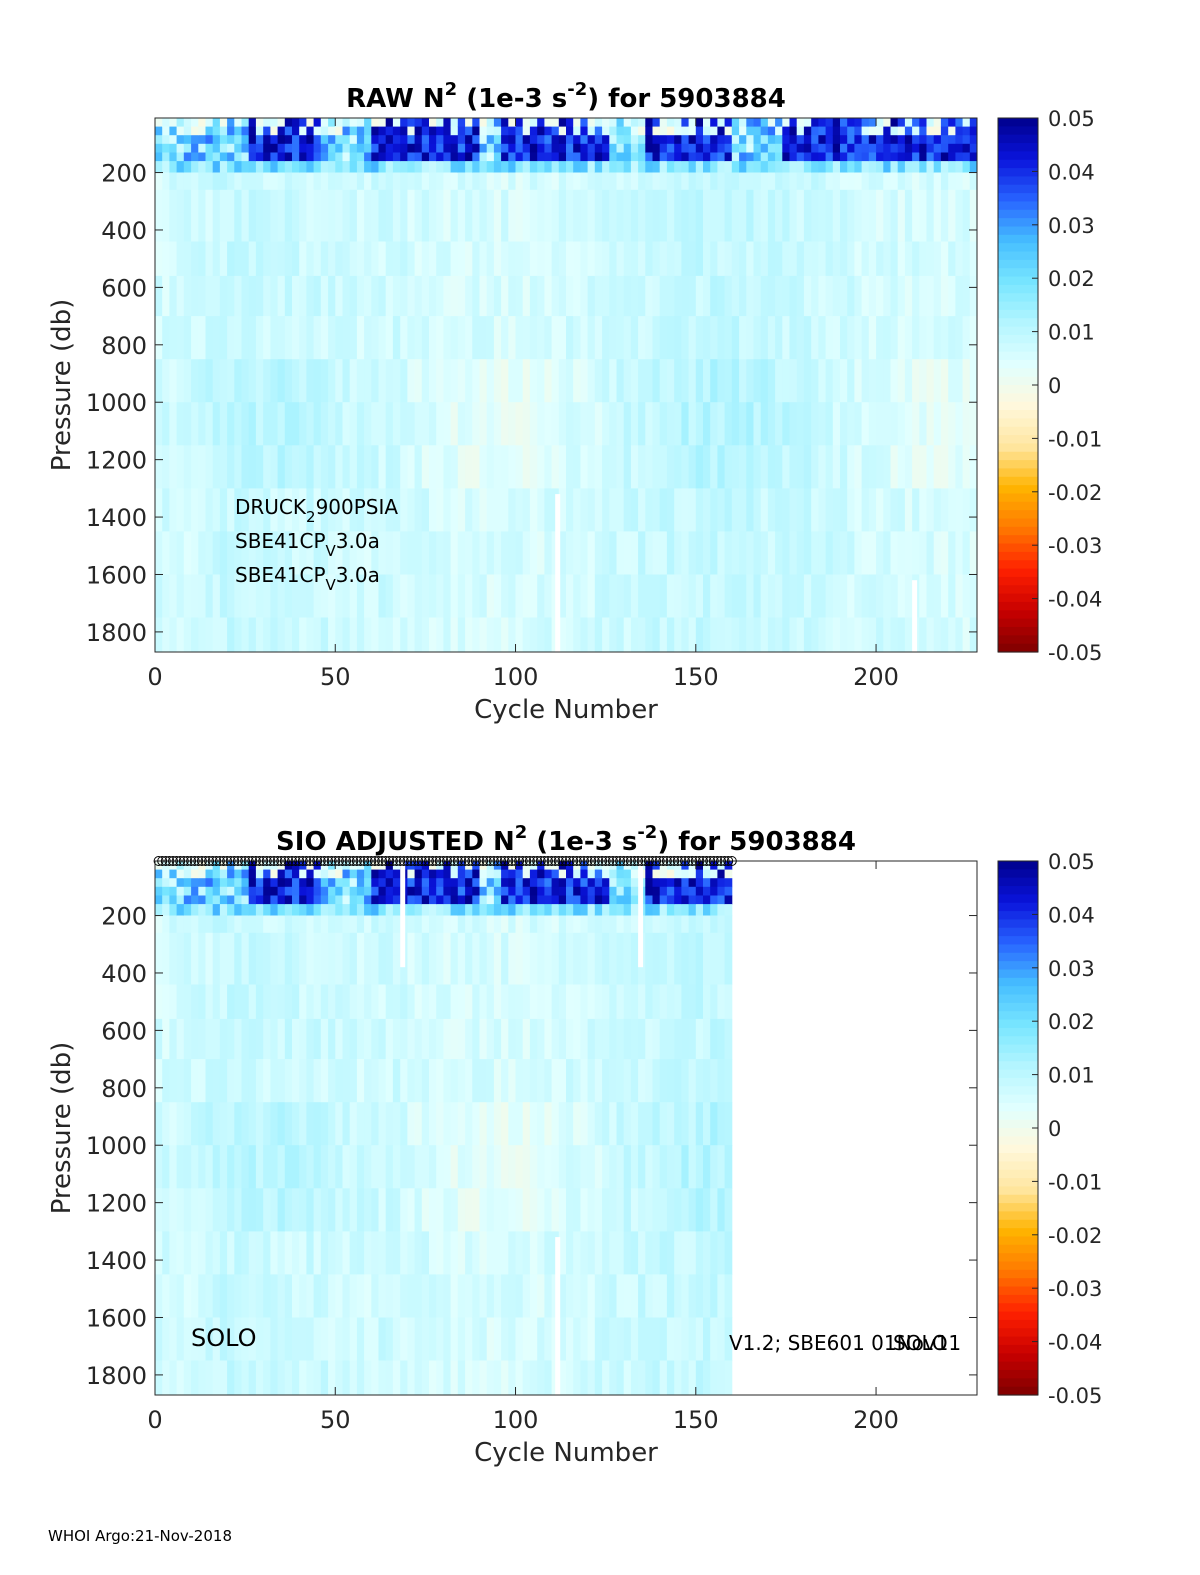 This screenshot has width=1200, height=1575. Describe the element at coordinates (183, 861) in the screenshot. I see `qc-marker` at that location.